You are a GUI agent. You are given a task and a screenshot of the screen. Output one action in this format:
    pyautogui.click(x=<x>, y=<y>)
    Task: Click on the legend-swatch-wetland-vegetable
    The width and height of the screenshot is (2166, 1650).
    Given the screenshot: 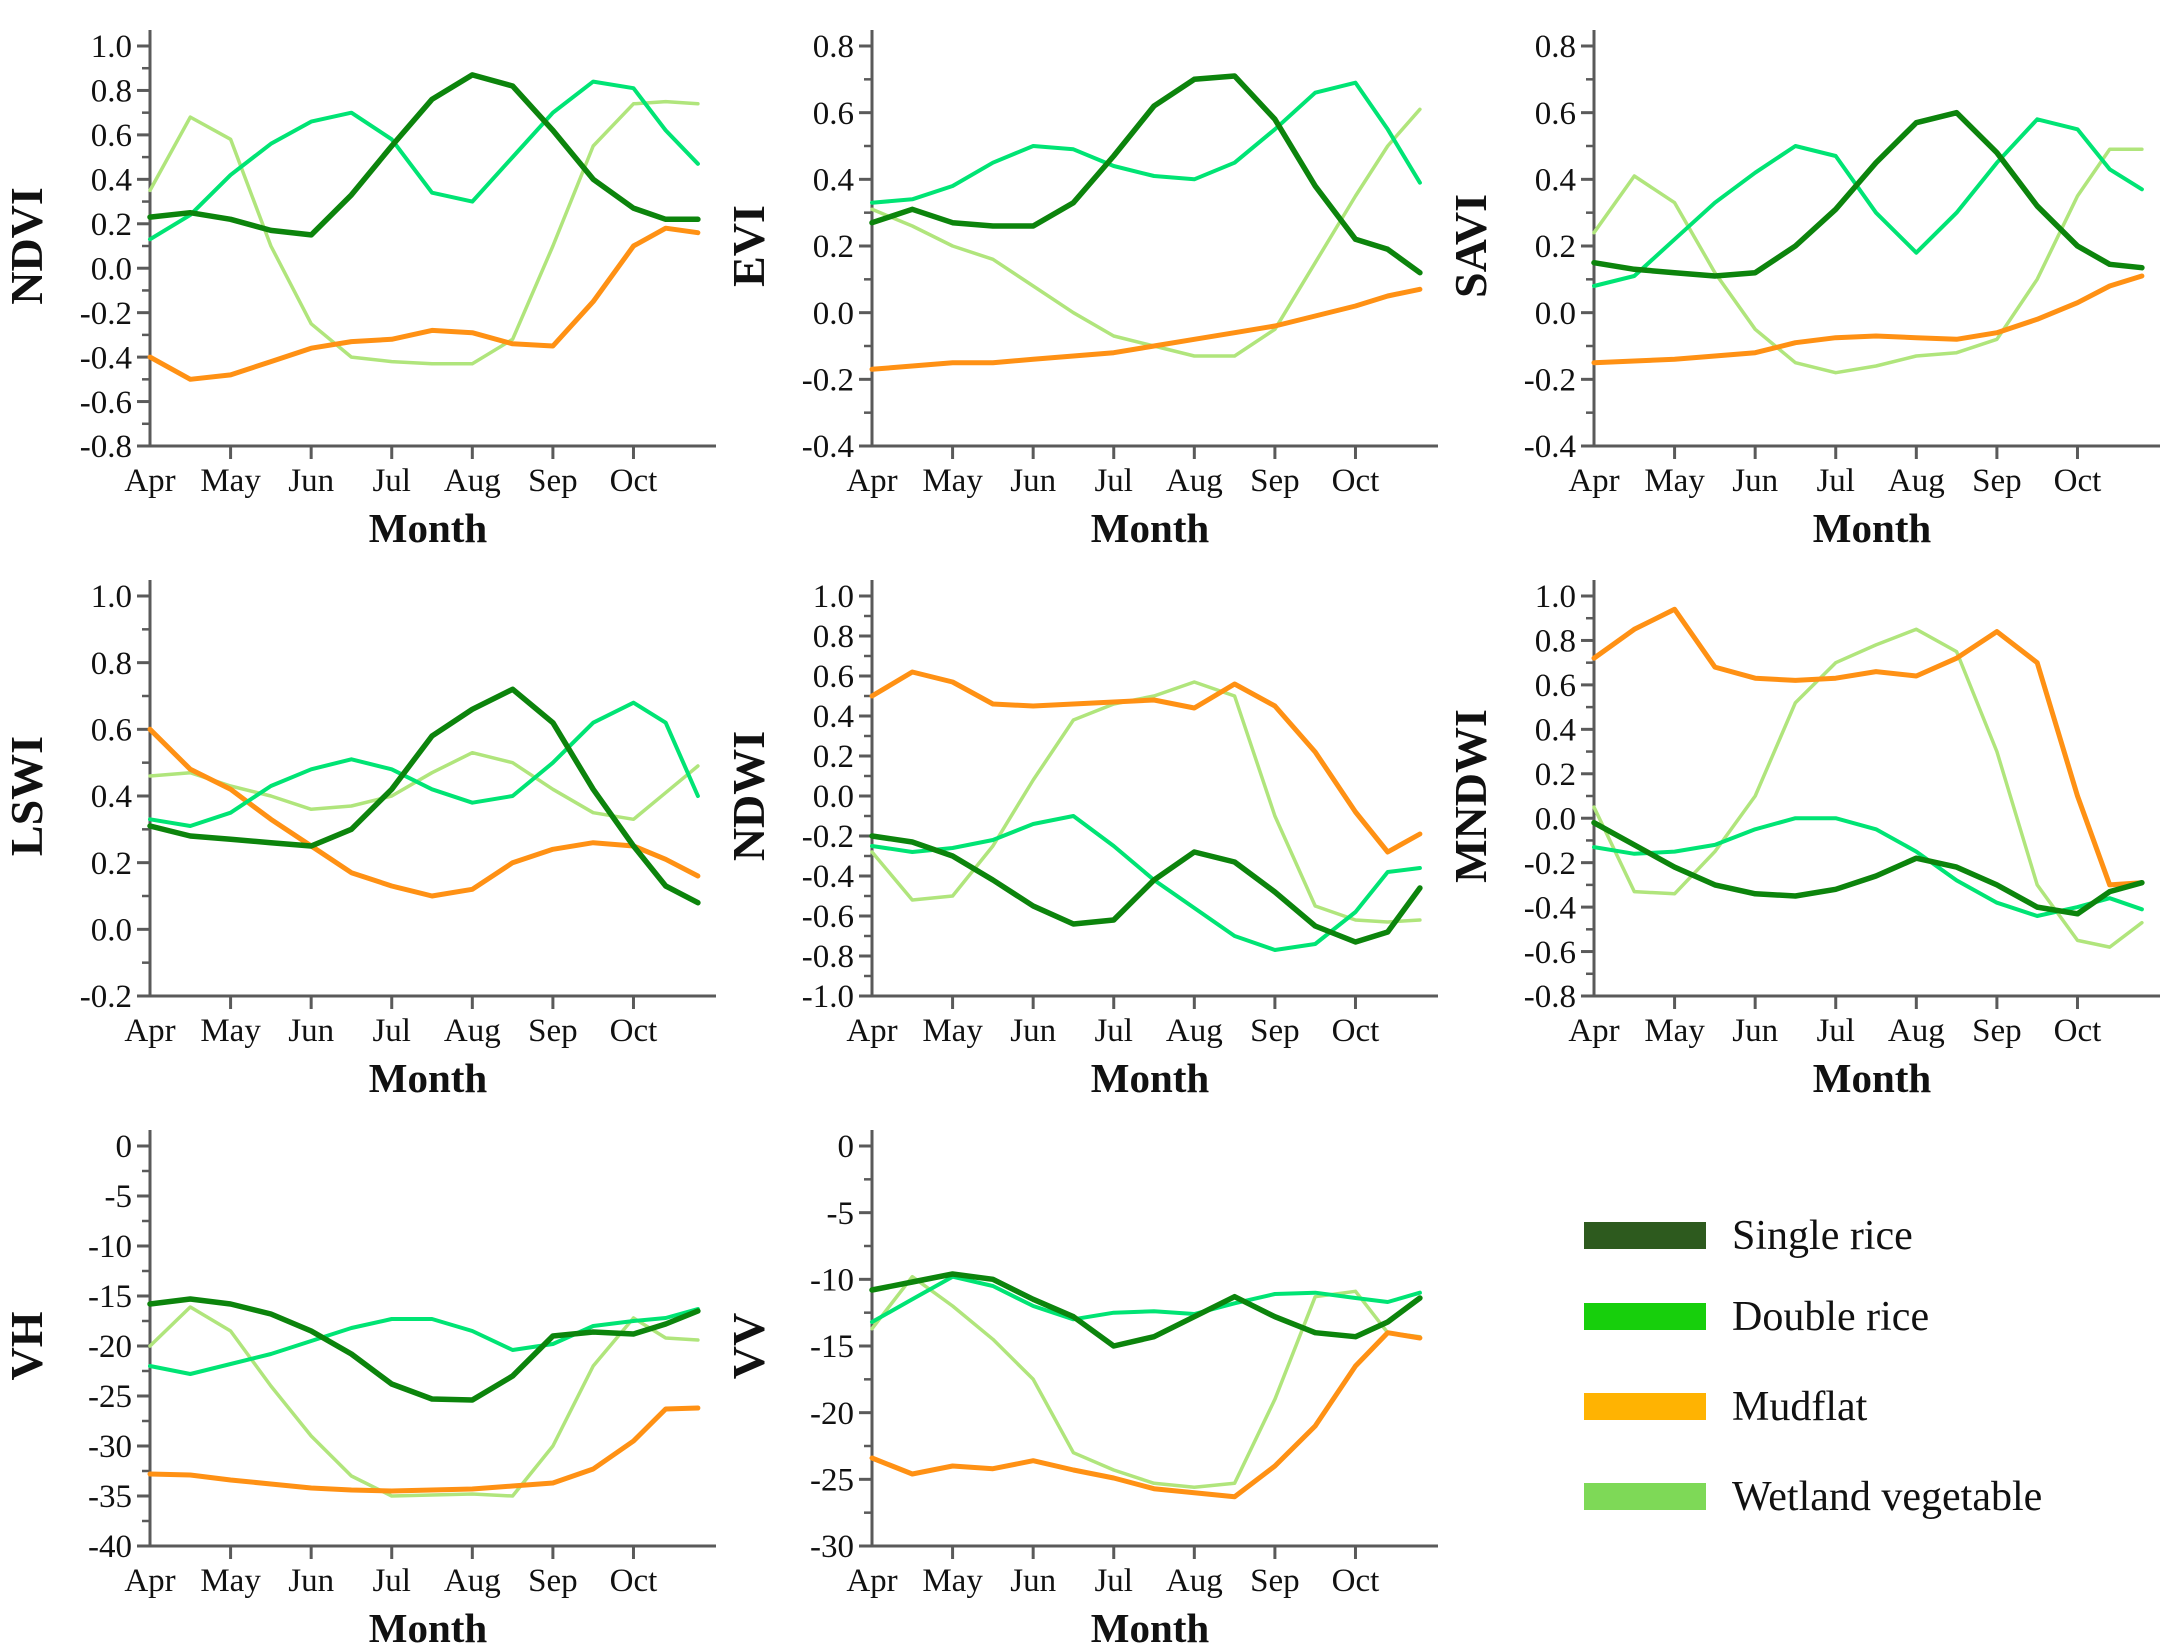 What is the action you would take?
    pyautogui.click(x=1645, y=1496)
    